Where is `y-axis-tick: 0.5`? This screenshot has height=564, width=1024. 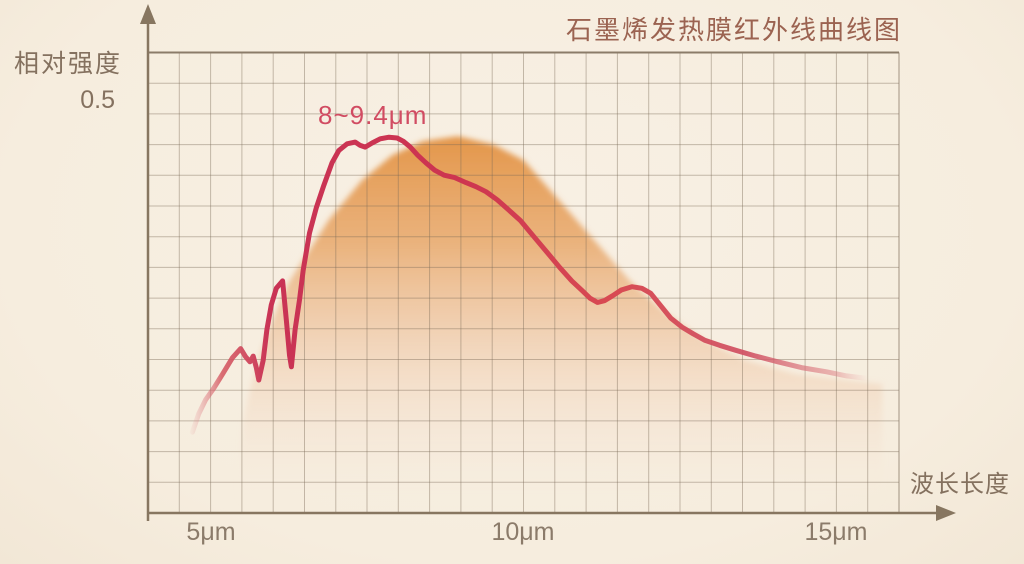 y-axis-tick: 0.5 is located at coordinates (97, 100).